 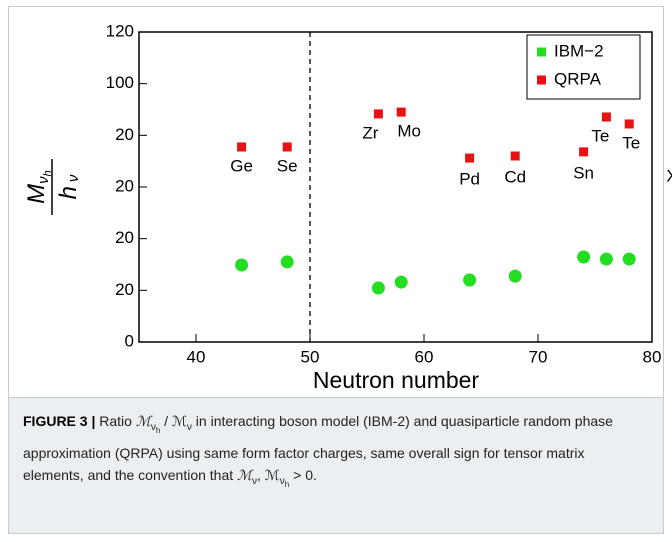 I want to click on x-tick-label: 50, so click(x=310, y=356).